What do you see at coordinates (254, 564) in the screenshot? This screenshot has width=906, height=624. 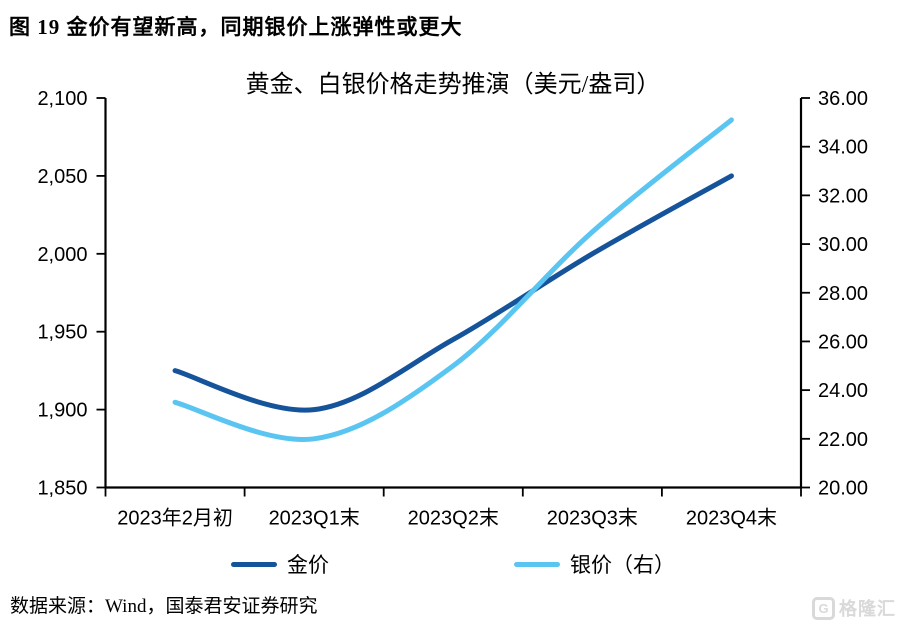 I see `gold-line-swatch` at bounding box center [254, 564].